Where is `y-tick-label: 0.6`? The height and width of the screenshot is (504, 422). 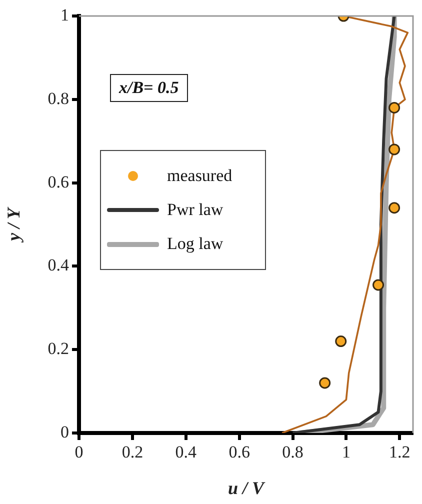
y-tick-label: 0.6 is located at coordinates (58, 182).